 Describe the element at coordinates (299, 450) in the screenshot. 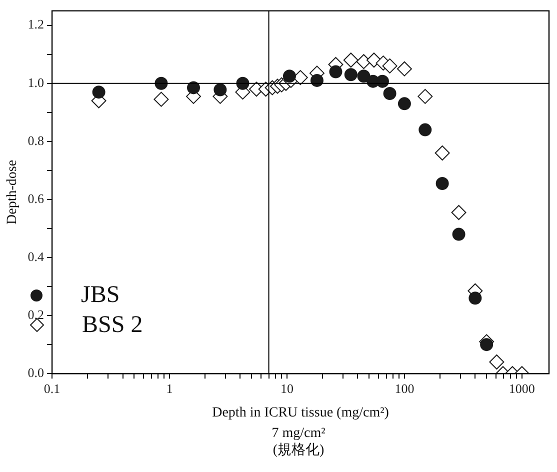

I see `text: (規格化)` at that location.